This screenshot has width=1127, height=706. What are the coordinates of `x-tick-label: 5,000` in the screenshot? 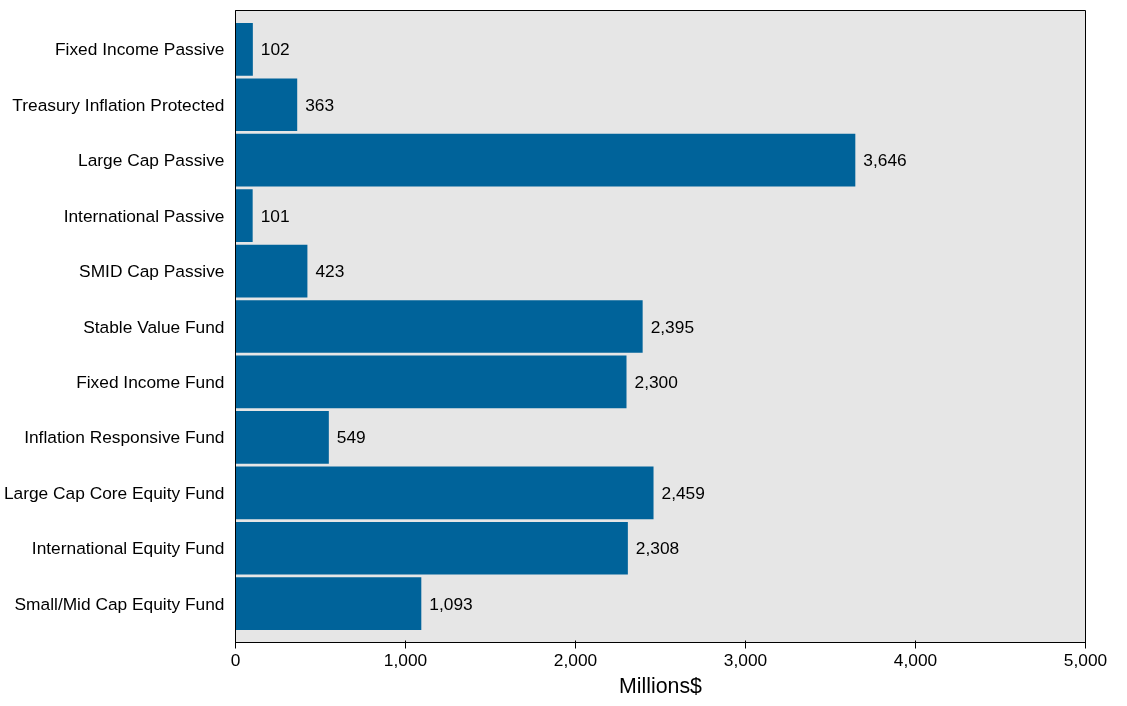 It's located at (1085, 659).